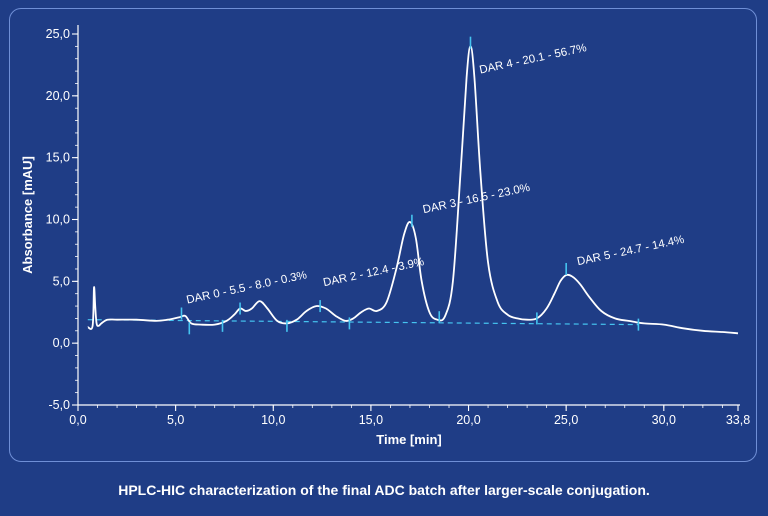 The width and height of the screenshot is (768, 516). I want to click on x-tick-label: 10,0, so click(273, 420).